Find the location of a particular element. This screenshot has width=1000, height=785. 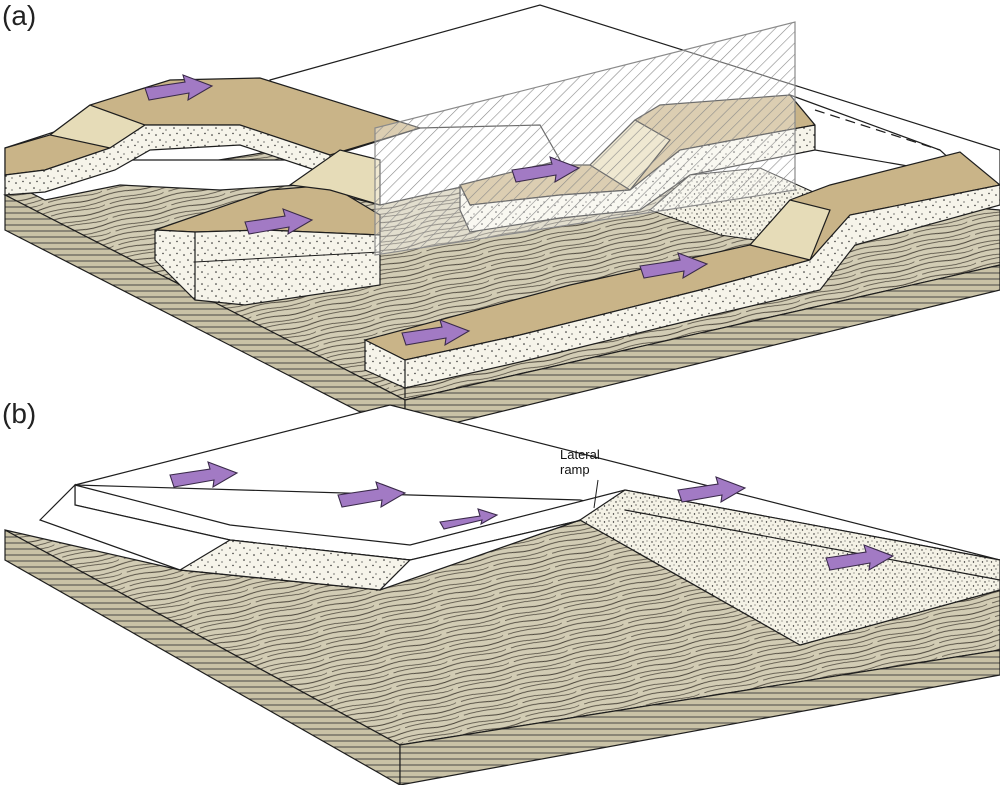

lateral-ramp-label-line2: ramp is located at coordinates (575, 469).